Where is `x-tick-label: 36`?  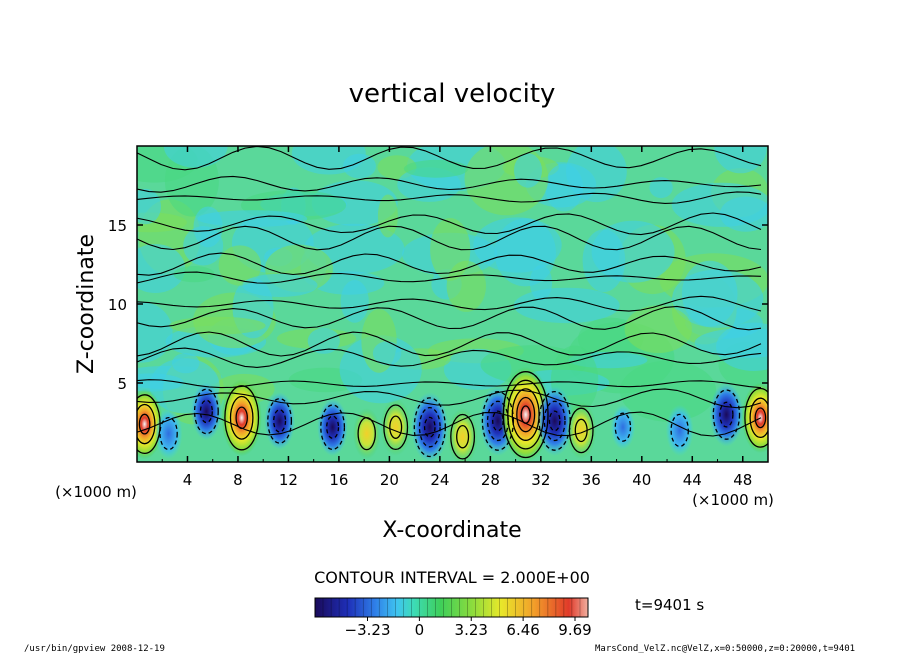 x-tick-label: 36 is located at coordinates (591, 480).